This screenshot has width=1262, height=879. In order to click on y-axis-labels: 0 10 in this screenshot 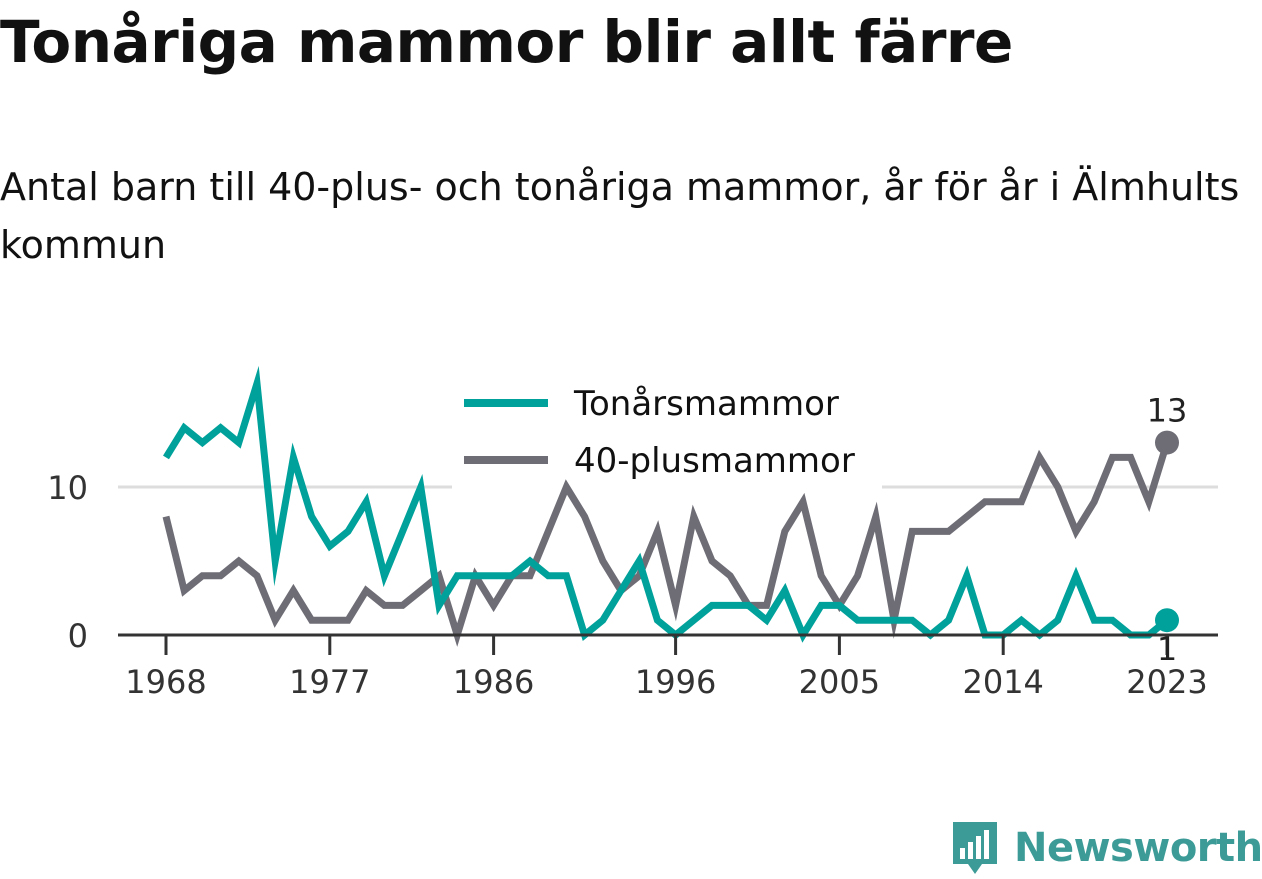, I will do `click(67, 562)`.